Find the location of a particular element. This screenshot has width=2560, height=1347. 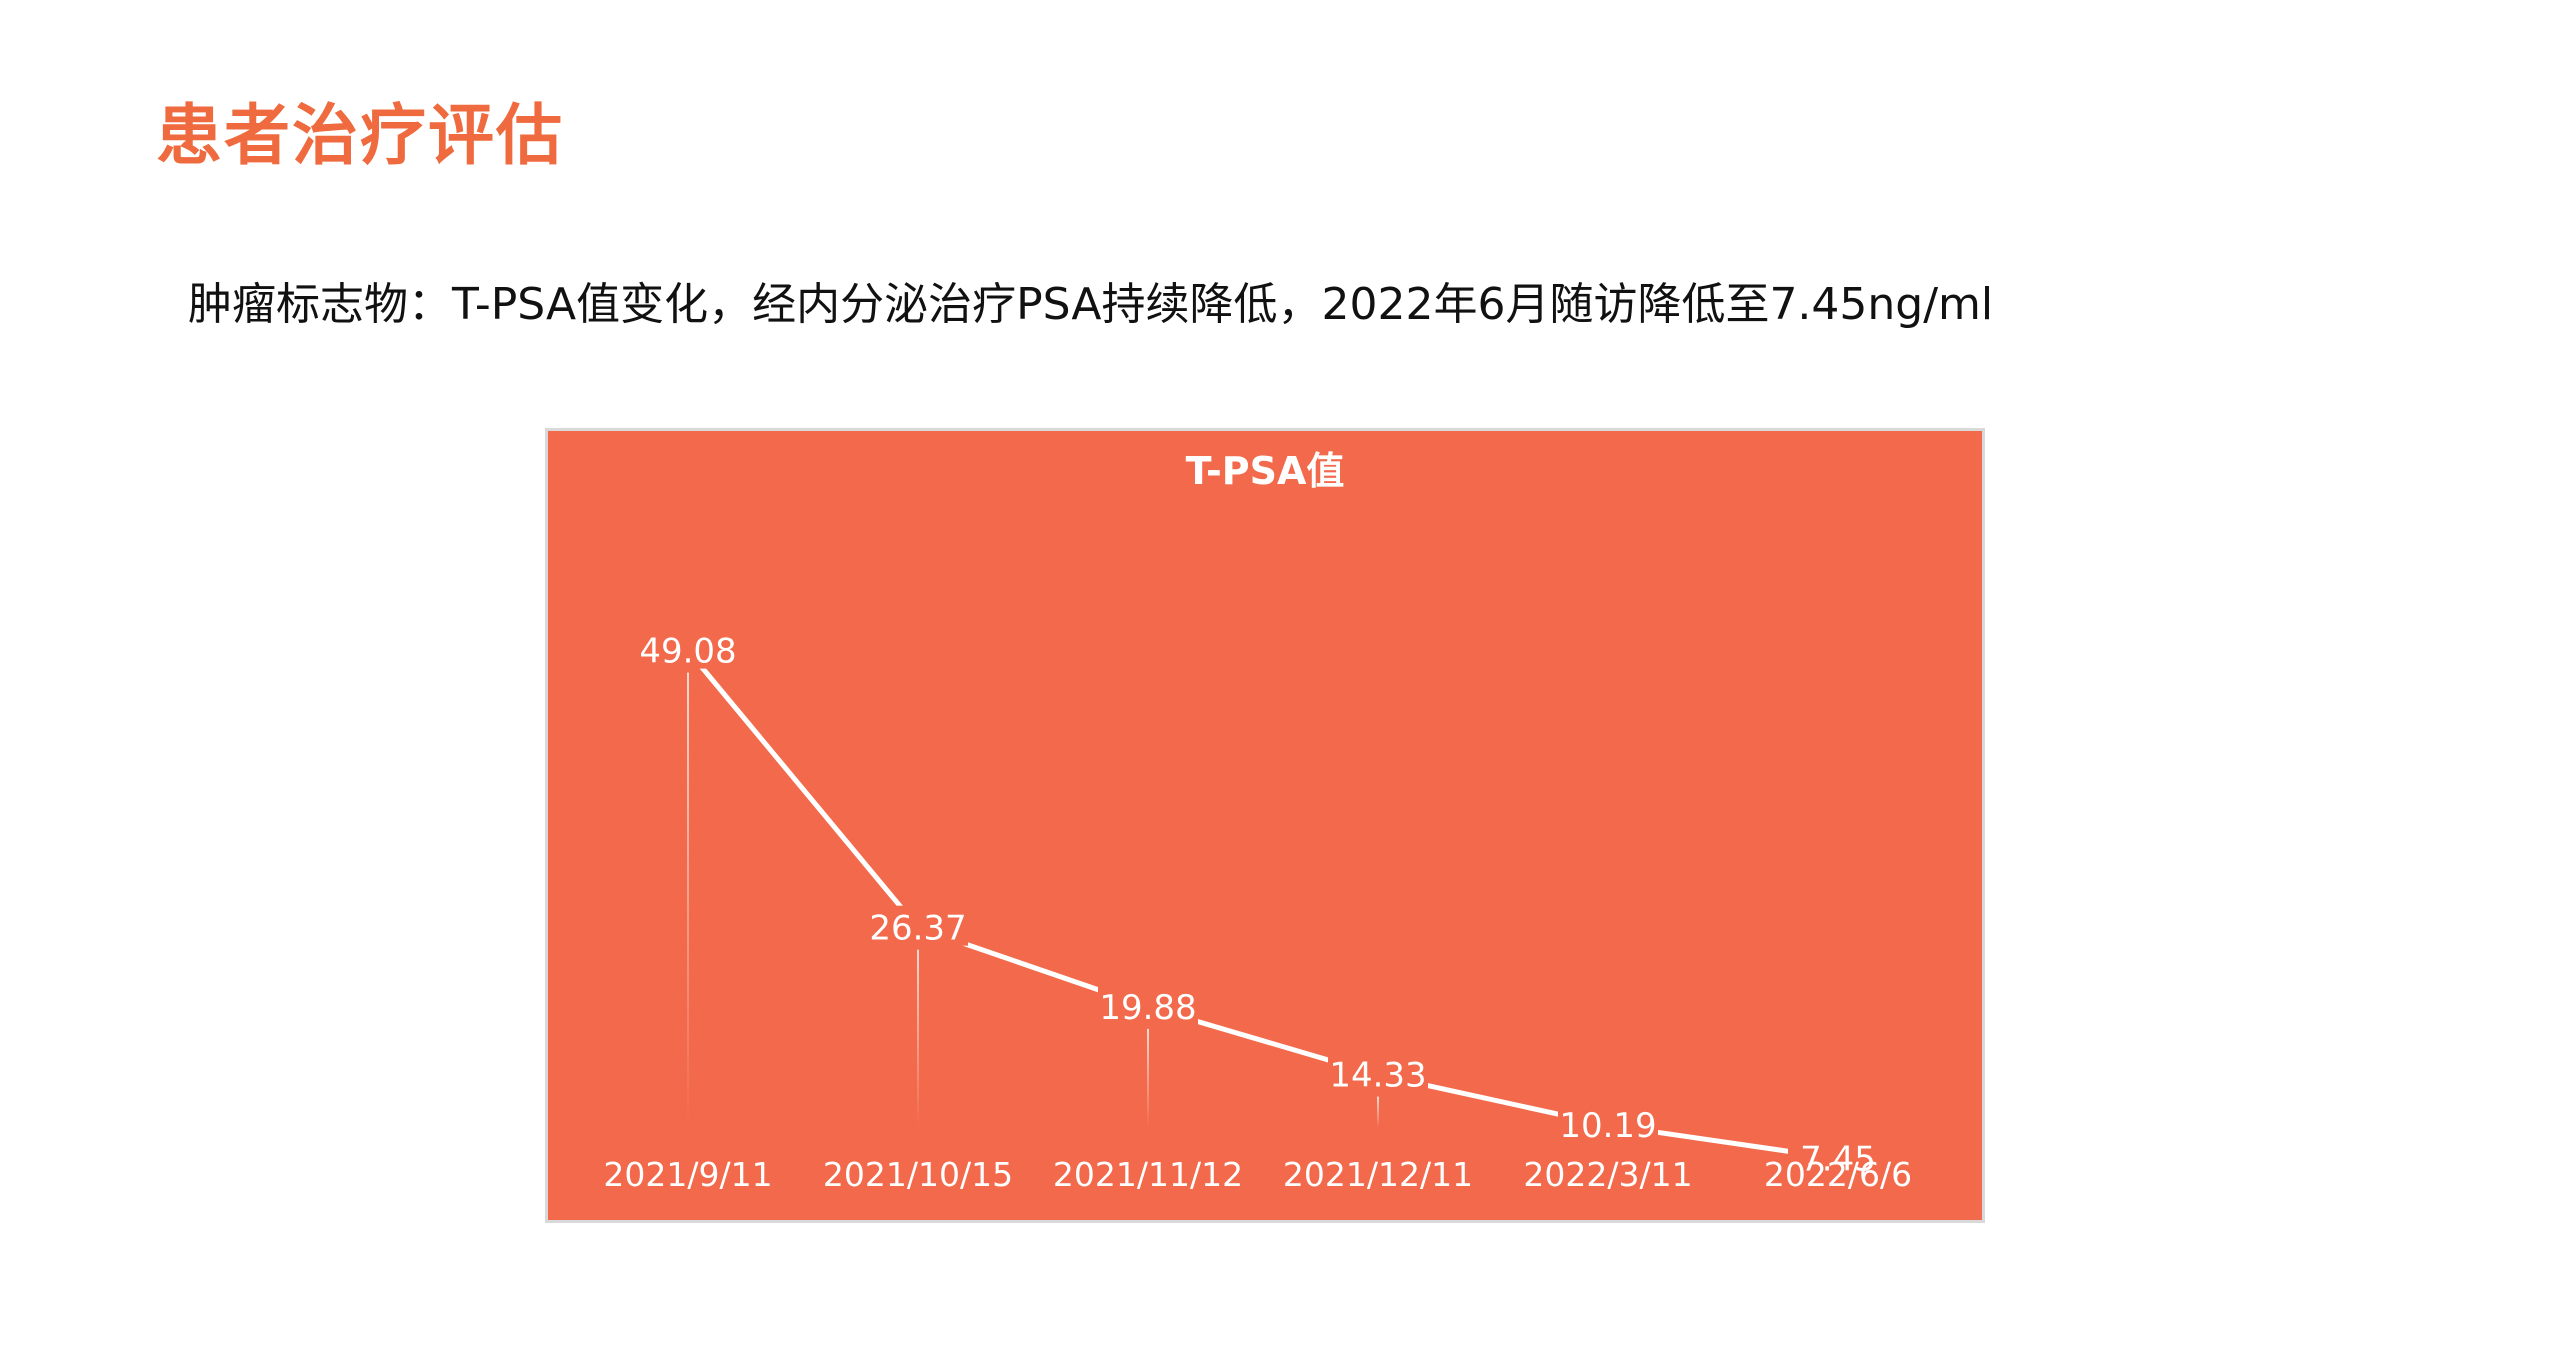

x-tick-label: 2022/6/6 is located at coordinates (1838, 1174).